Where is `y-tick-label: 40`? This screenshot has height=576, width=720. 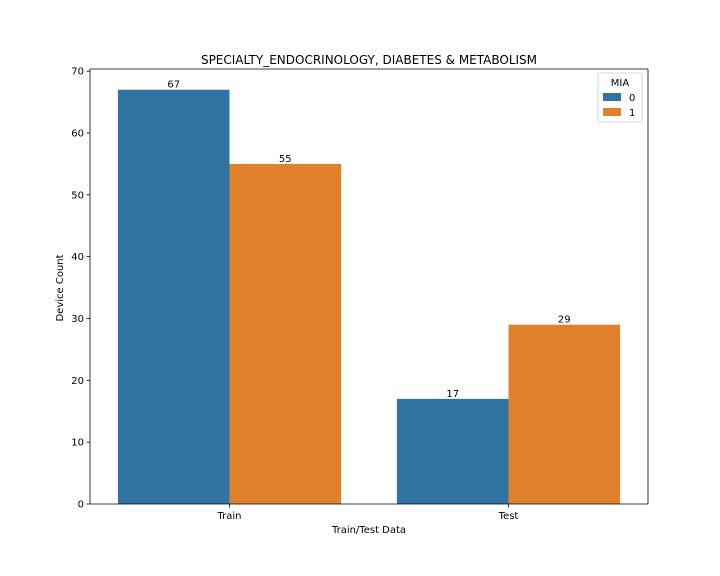
y-tick-label: 40 is located at coordinates (77, 257).